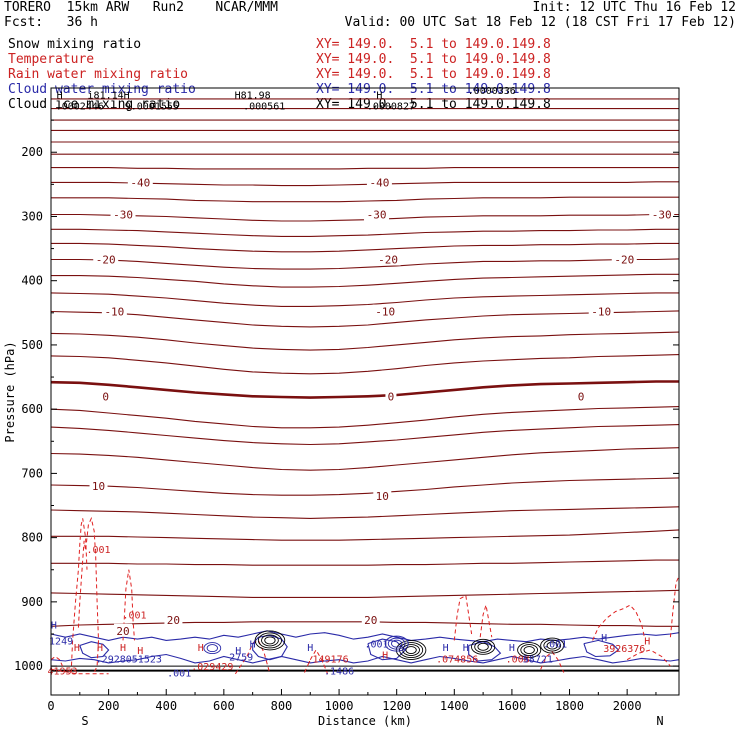 Image resolution: width=740 pixels, height=740 pixels. I want to click on contour-annotation: .074856, so click(457, 659).